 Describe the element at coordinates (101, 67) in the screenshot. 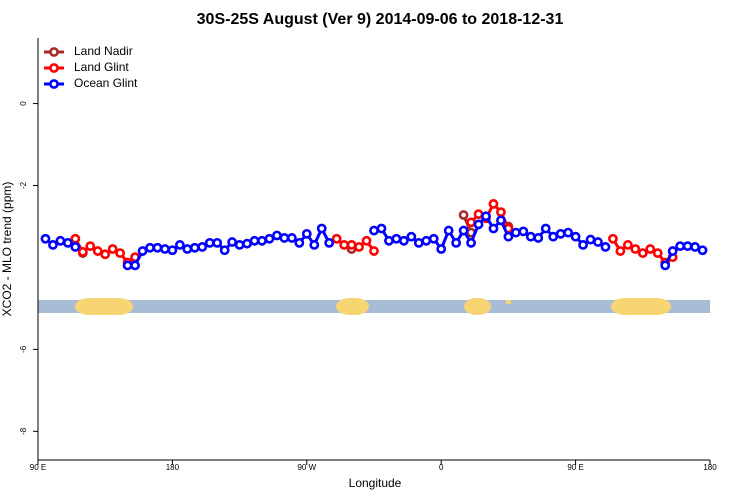

I see `legend-label: Land Glint` at that location.